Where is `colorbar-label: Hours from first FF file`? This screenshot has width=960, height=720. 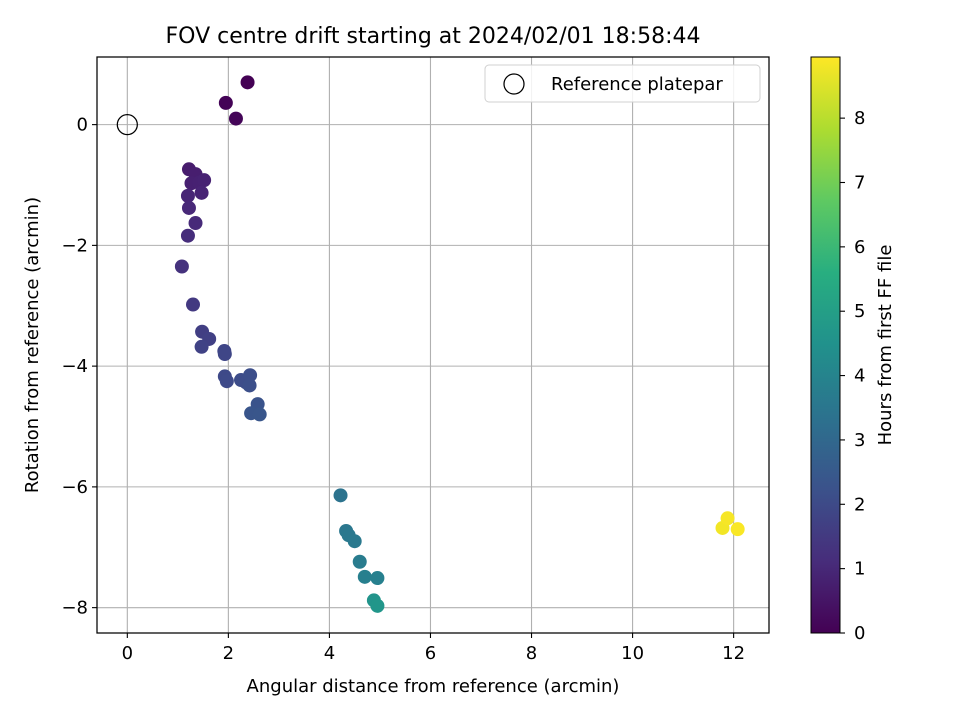
colorbar-label: Hours from first FF file is located at coordinates (885, 345).